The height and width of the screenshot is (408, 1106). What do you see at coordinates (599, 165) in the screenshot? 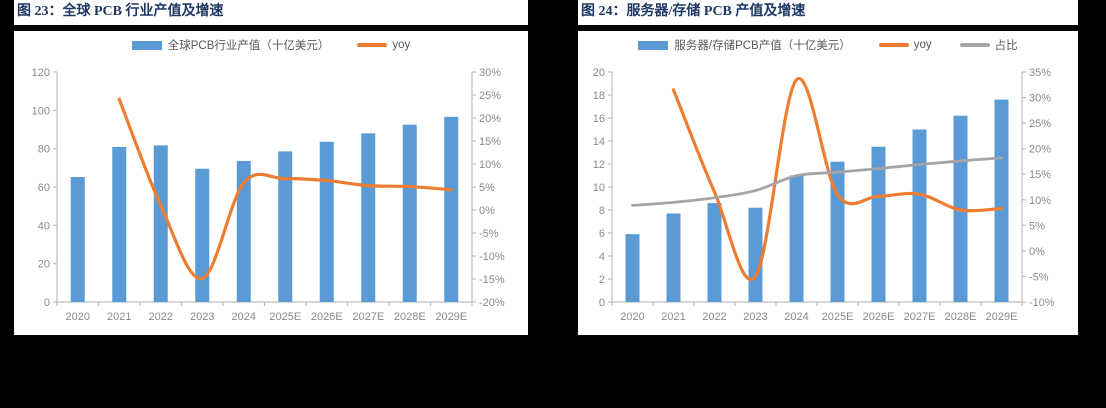
I see `y-axis-left-tick-label: 12` at bounding box center [599, 165].